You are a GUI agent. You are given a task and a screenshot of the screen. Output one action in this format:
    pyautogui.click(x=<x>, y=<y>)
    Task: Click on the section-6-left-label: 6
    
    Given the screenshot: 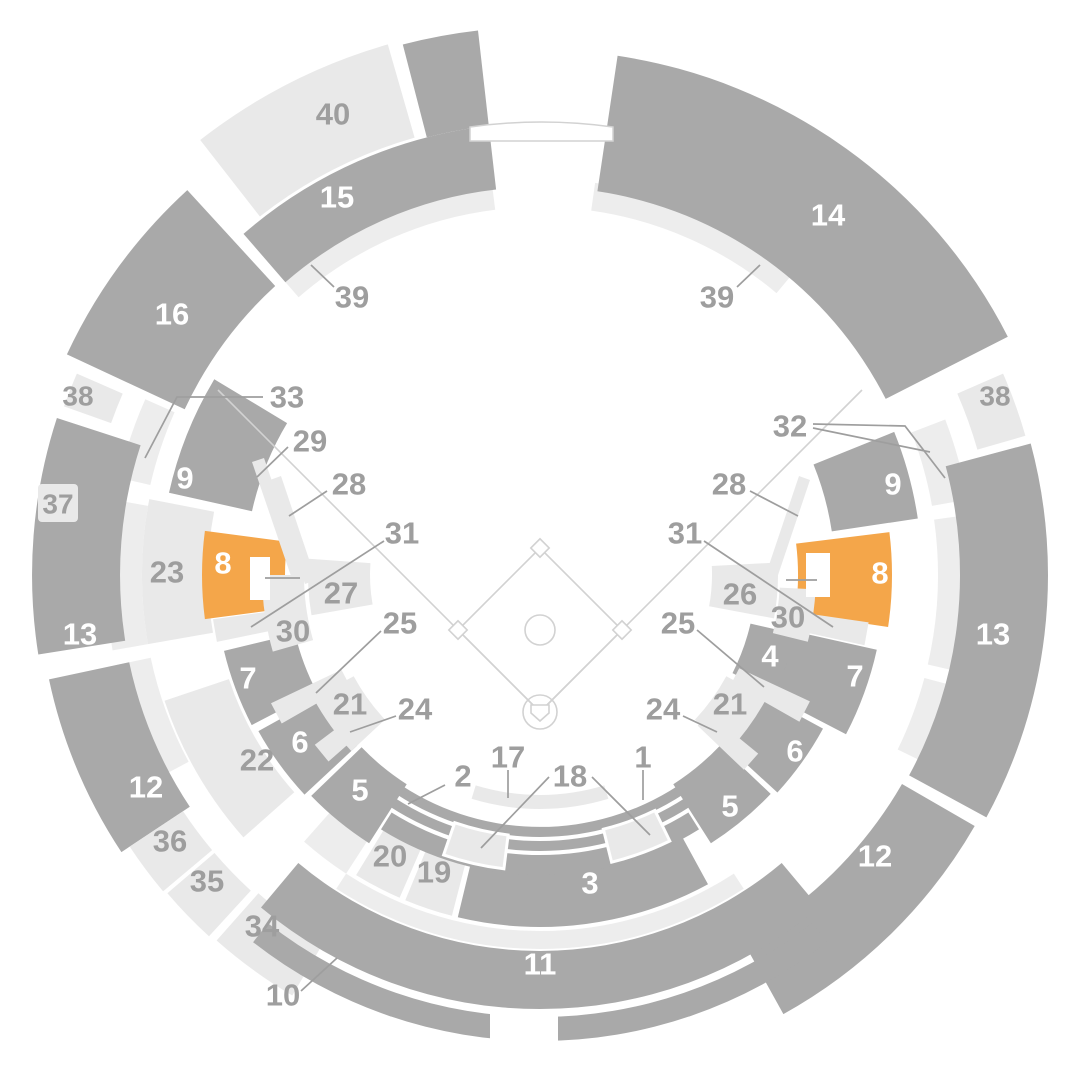 What is the action you would take?
    pyautogui.click(x=299, y=742)
    